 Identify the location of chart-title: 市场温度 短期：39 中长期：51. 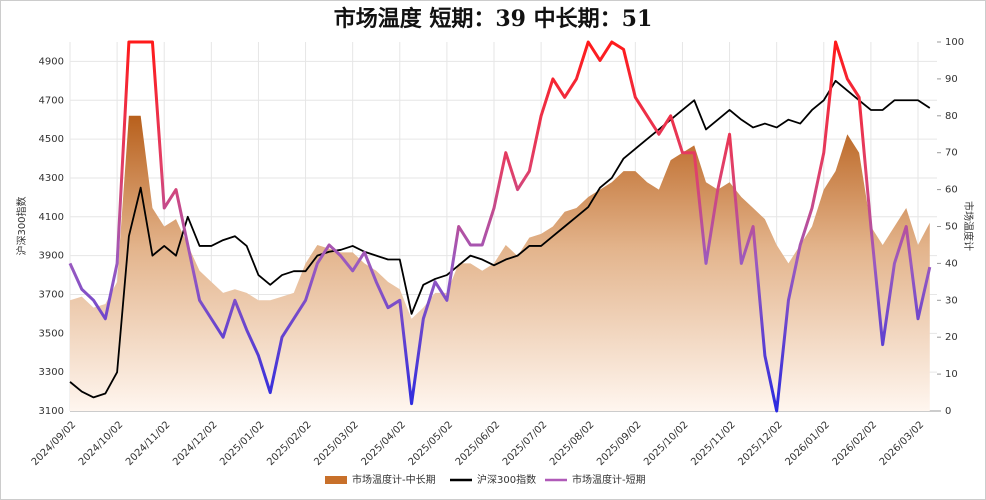
(493, 19).